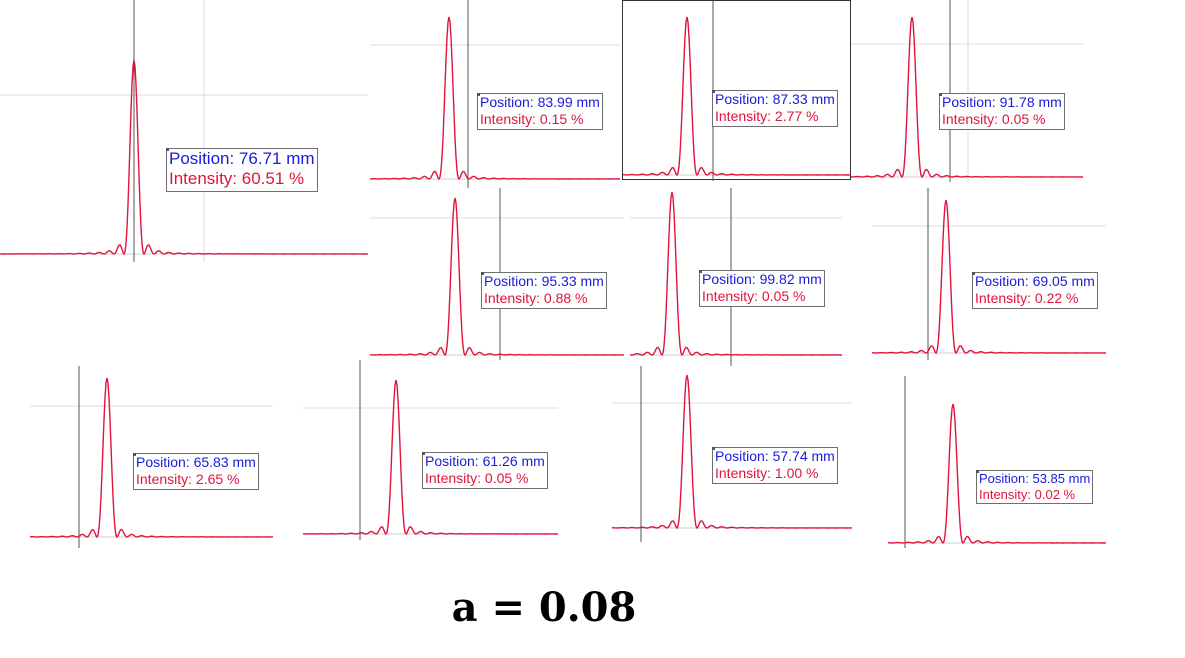 The height and width of the screenshot is (658, 1185). I want to click on readout-box: Position: 91.78 mm Intensity: 0.05 %, so click(1002, 111).